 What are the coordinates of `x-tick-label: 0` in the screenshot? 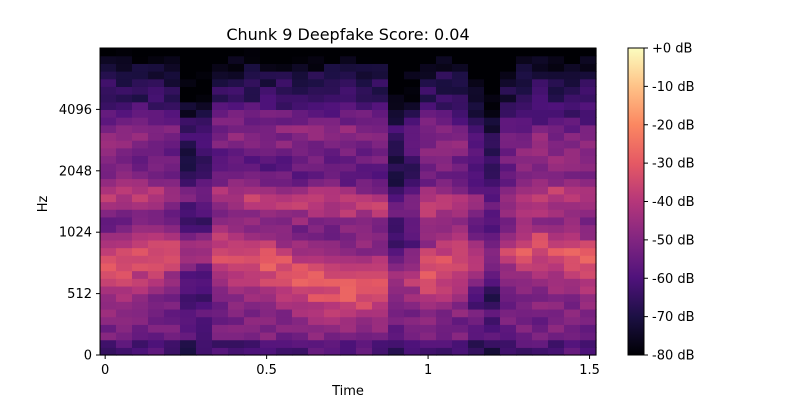 It's located at (105, 370).